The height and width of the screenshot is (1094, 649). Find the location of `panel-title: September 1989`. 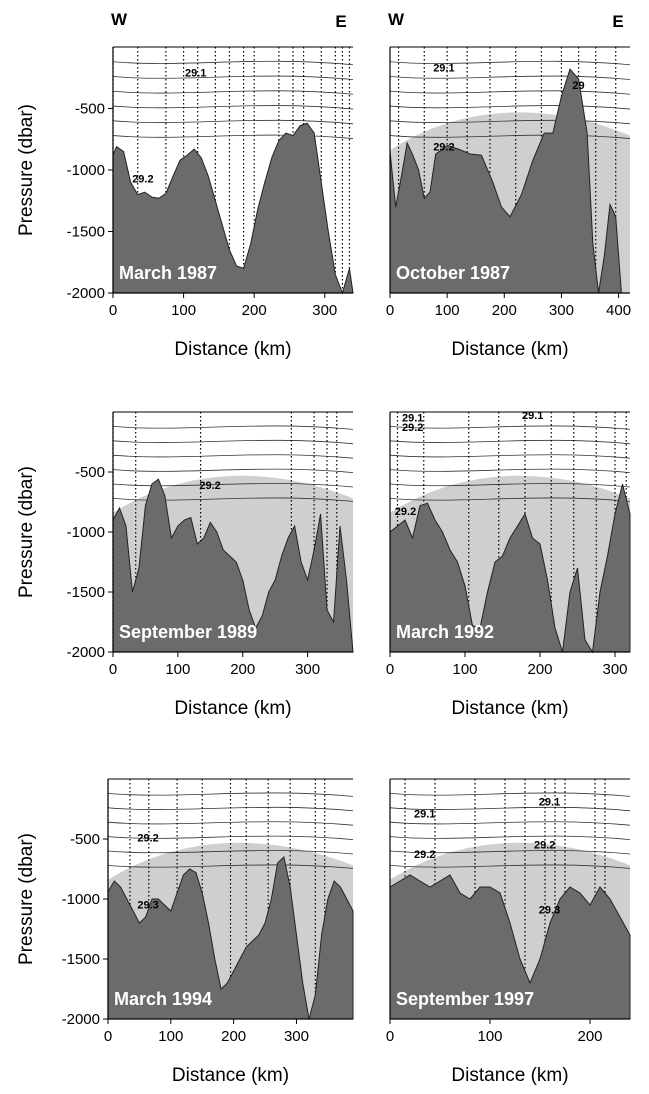

panel-title: September 1989 is located at coordinates (188, 632).